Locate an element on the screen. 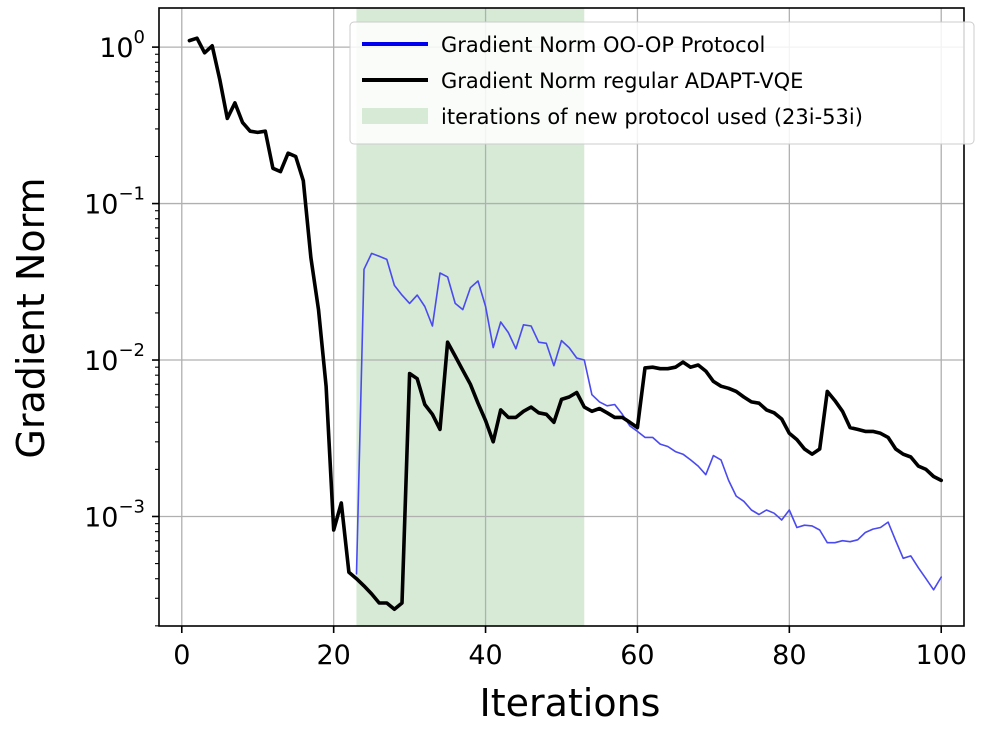 Image resolution: width=996 pixels, height=747 pixels. y-tick-label: 10⁰ is located at coordinates (122, 45).